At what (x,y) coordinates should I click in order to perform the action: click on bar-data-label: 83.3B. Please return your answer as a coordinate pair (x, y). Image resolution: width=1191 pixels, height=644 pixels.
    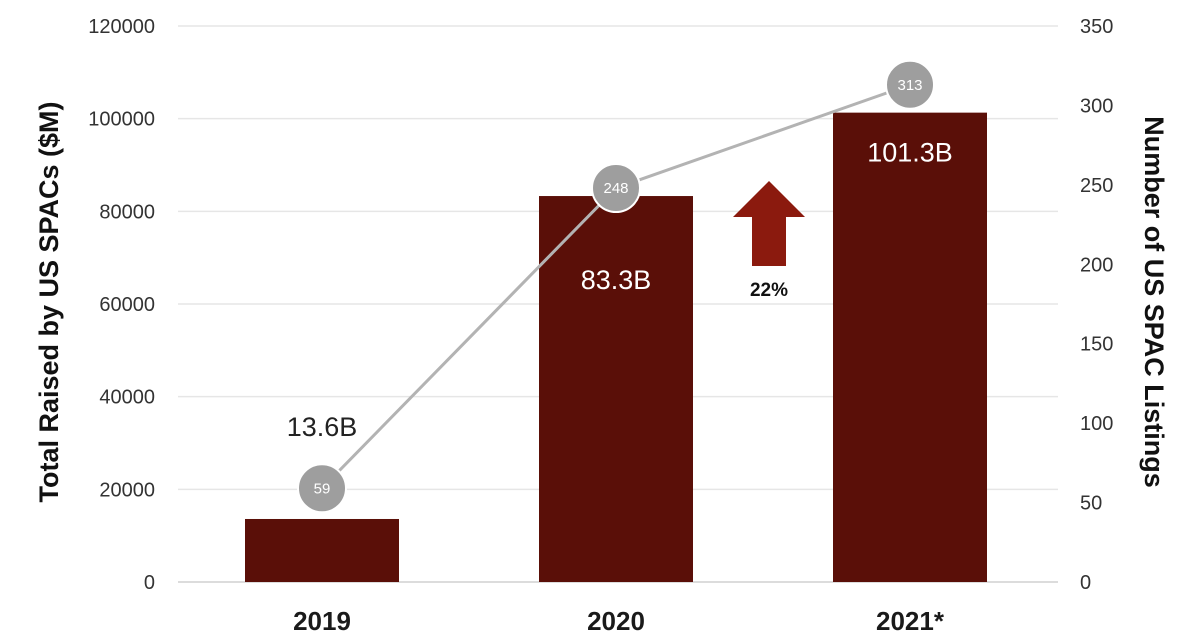
    Looking at the image, I should click on (616, 280).